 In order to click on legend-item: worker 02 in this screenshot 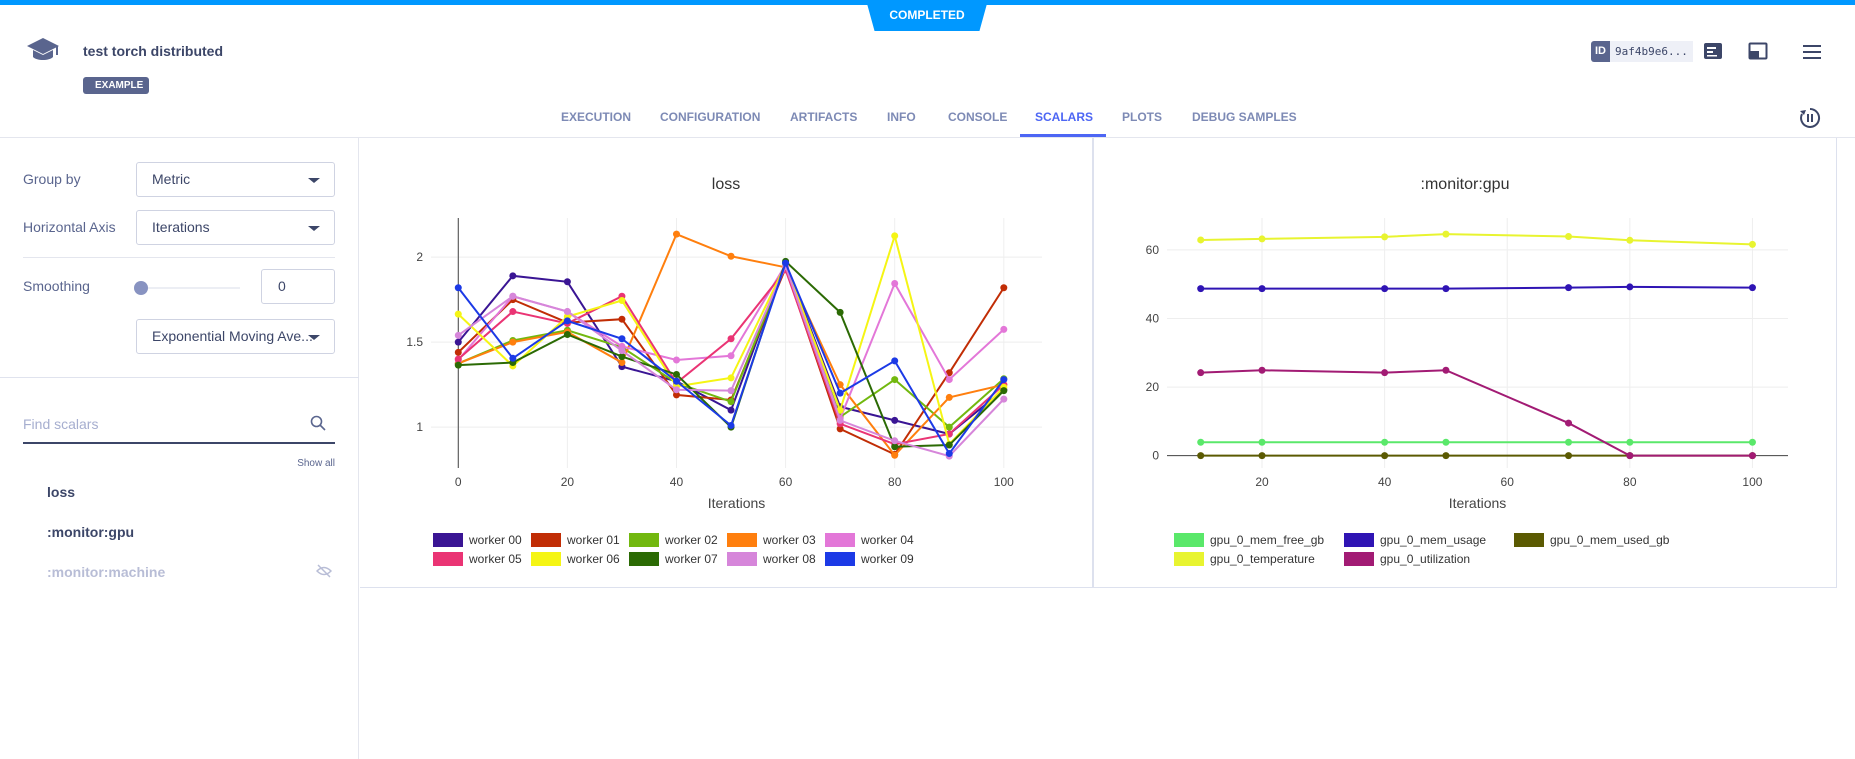, I will do `click(678, 540)`.